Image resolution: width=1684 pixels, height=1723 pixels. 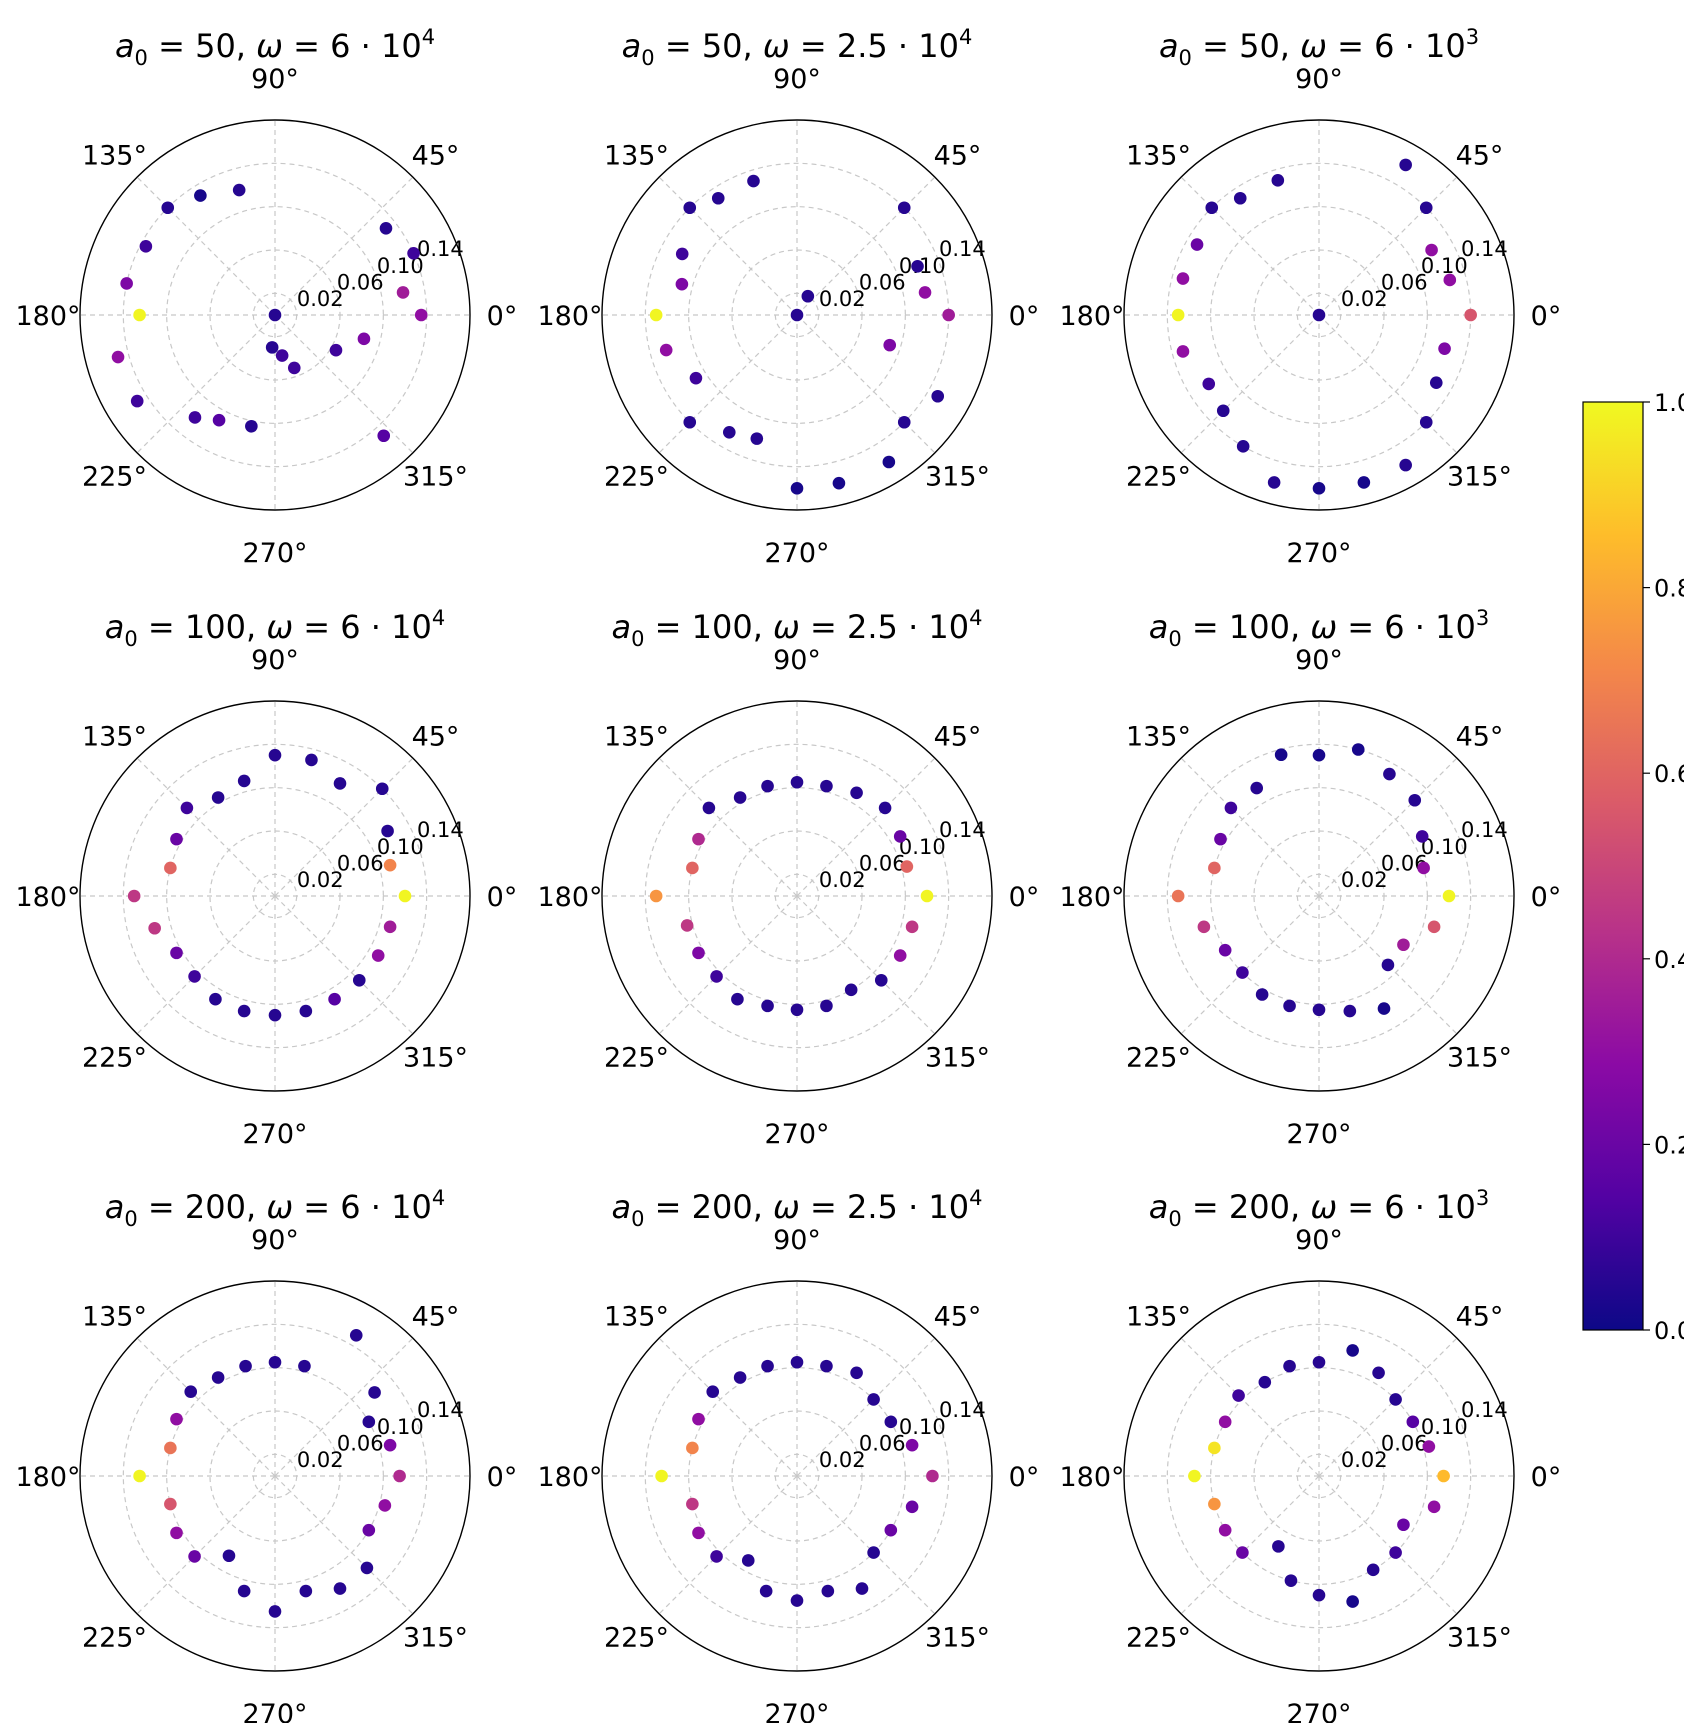 I want to click on colorbar: 0.0 0.2 0.4 0.6 0.8 1.0, so click(x=1633, y=867).